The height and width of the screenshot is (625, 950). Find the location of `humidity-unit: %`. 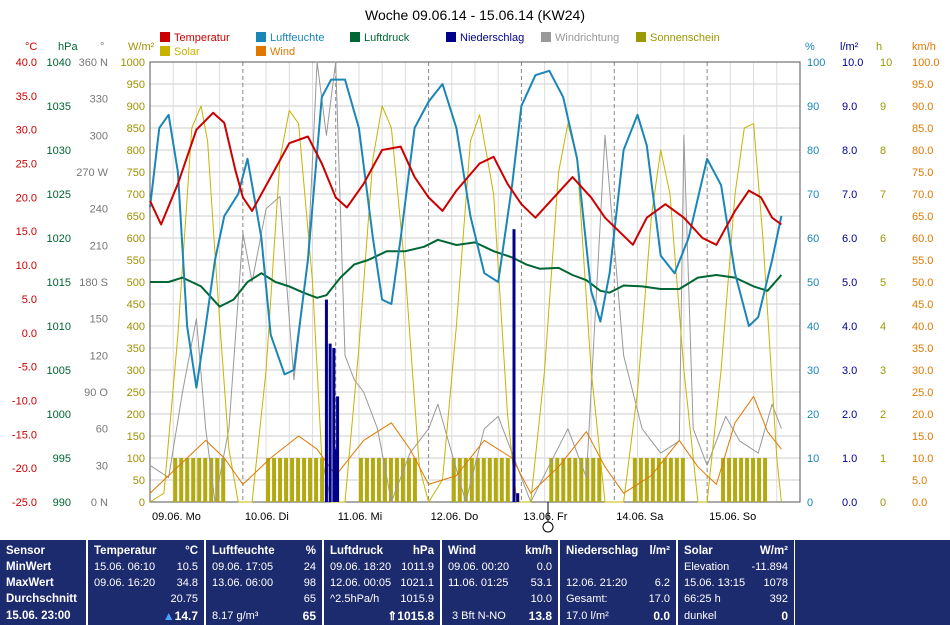

humidity-unit: % is located at coordinates (310, 551).